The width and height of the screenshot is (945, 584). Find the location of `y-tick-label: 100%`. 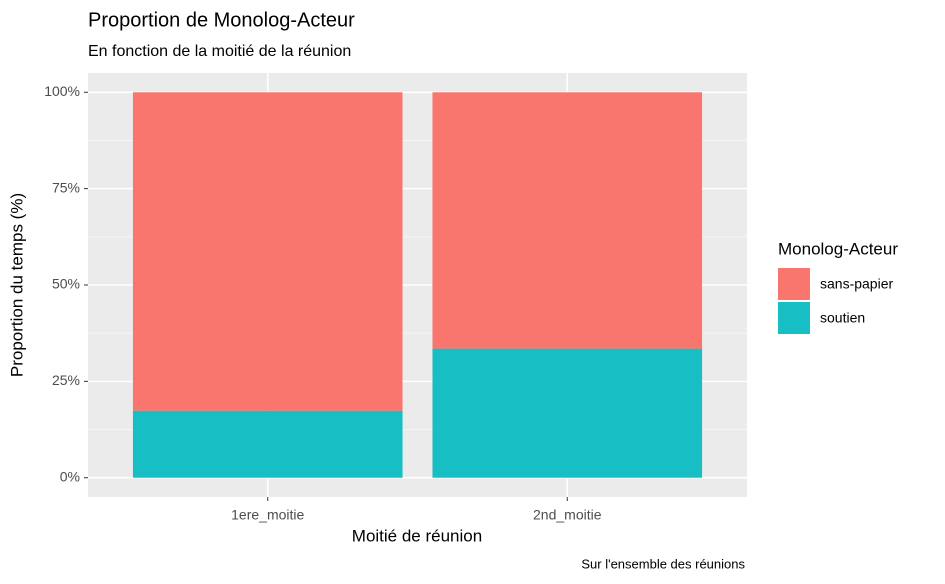

y-tick-label: 100% is located at coordinates (62, 91).